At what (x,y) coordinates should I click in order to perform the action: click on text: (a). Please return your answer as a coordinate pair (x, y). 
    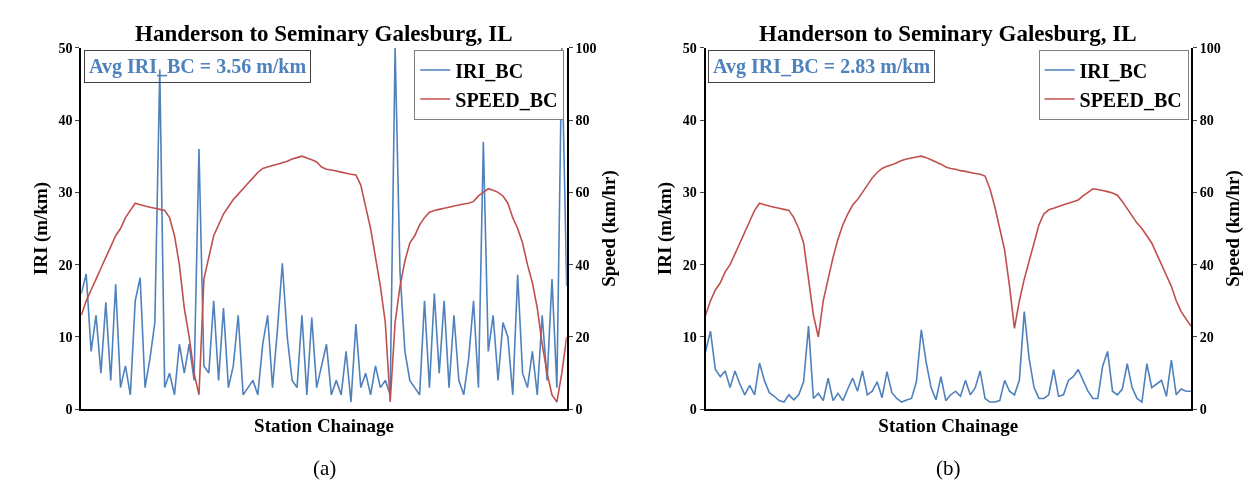
    Looking at the image, I should click on (325, 468).